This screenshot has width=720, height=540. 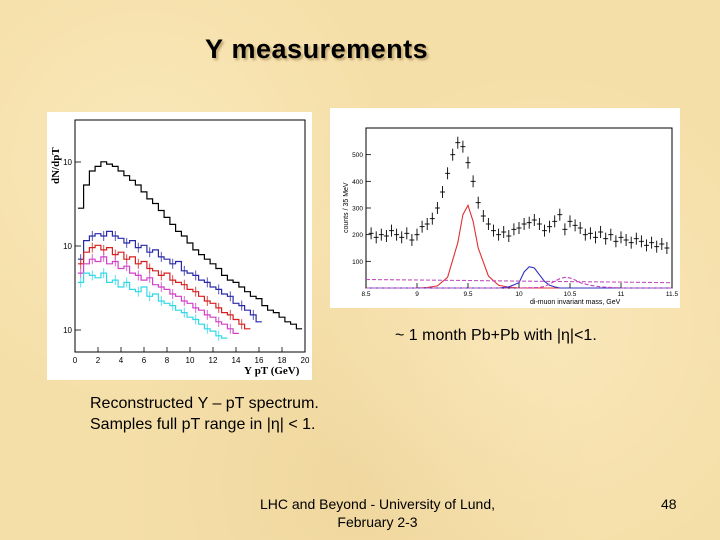 I want to click on pt-caption-line2: Samples full pT range in |η| < 1., so click(x=203, y=424).